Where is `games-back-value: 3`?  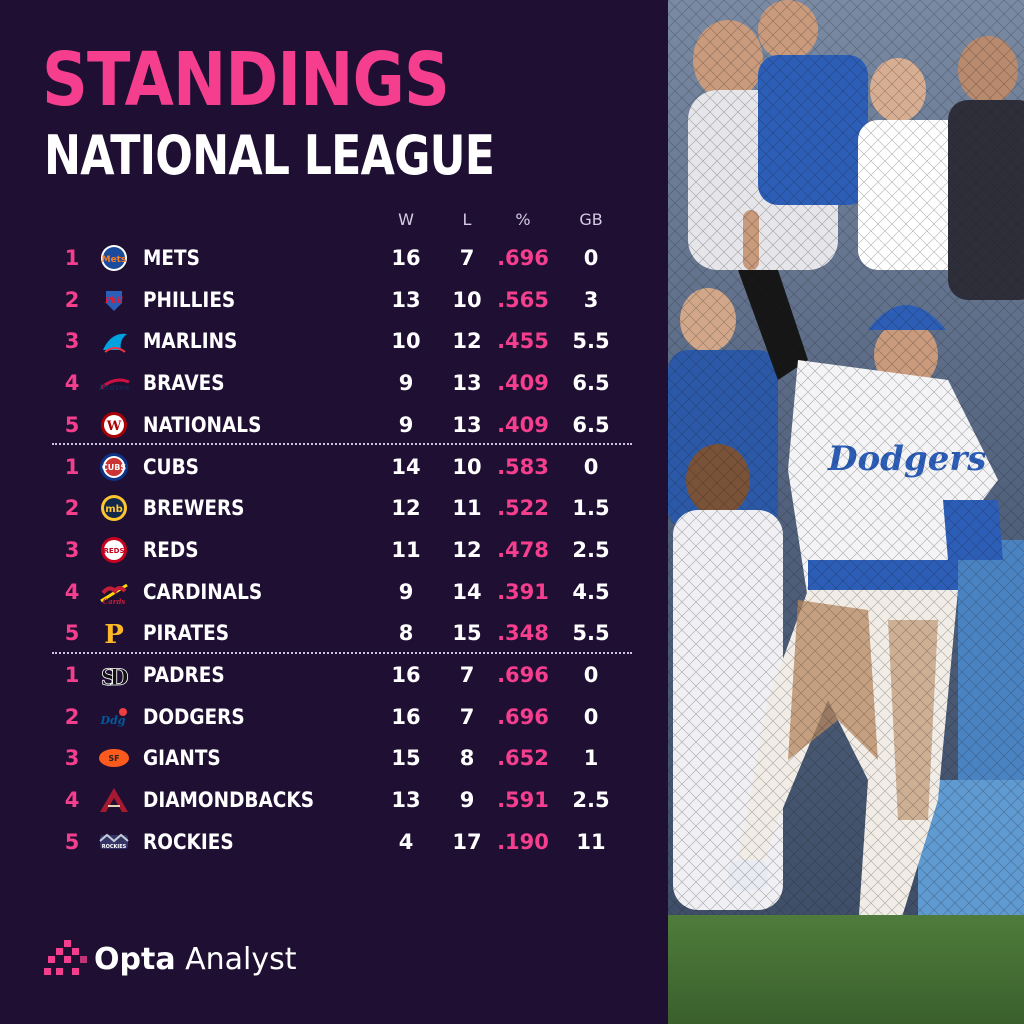
games-back-value: 3 is located at coordinates (591, 300).